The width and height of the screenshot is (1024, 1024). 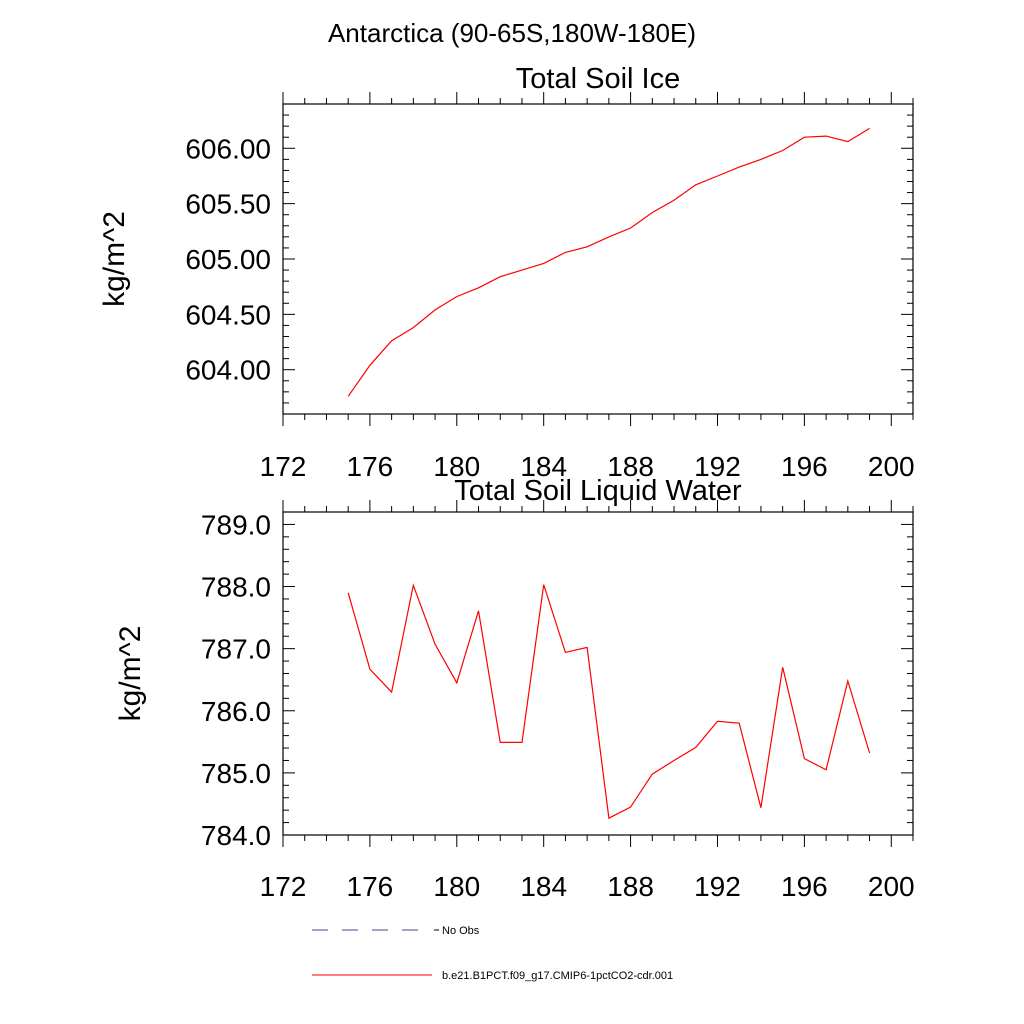 I want to click on page-title: Antarctica (90-65S,180W-180E), so click(x=512, y=33).